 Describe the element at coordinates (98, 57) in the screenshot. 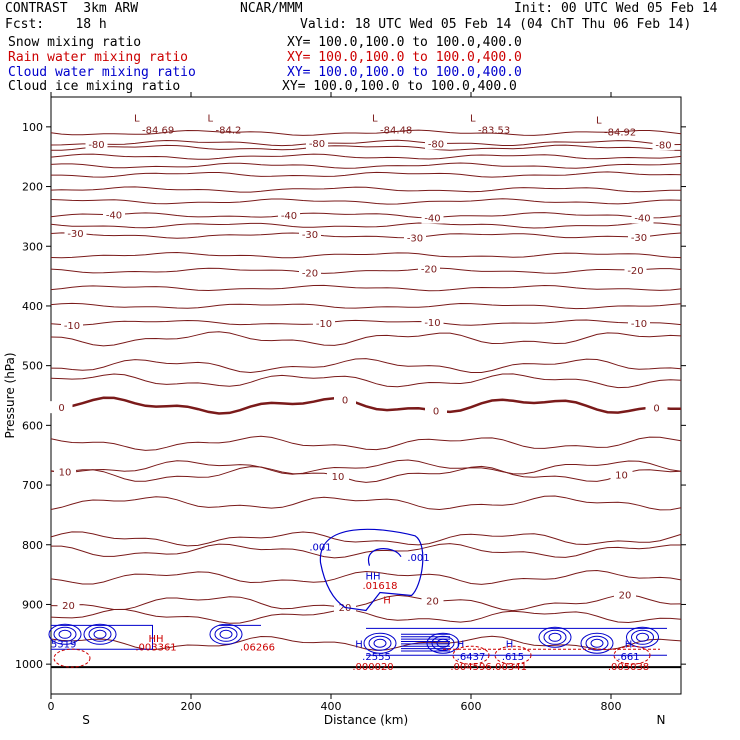

I see `field-rain-label: Rain water mixing ratio` at that location.